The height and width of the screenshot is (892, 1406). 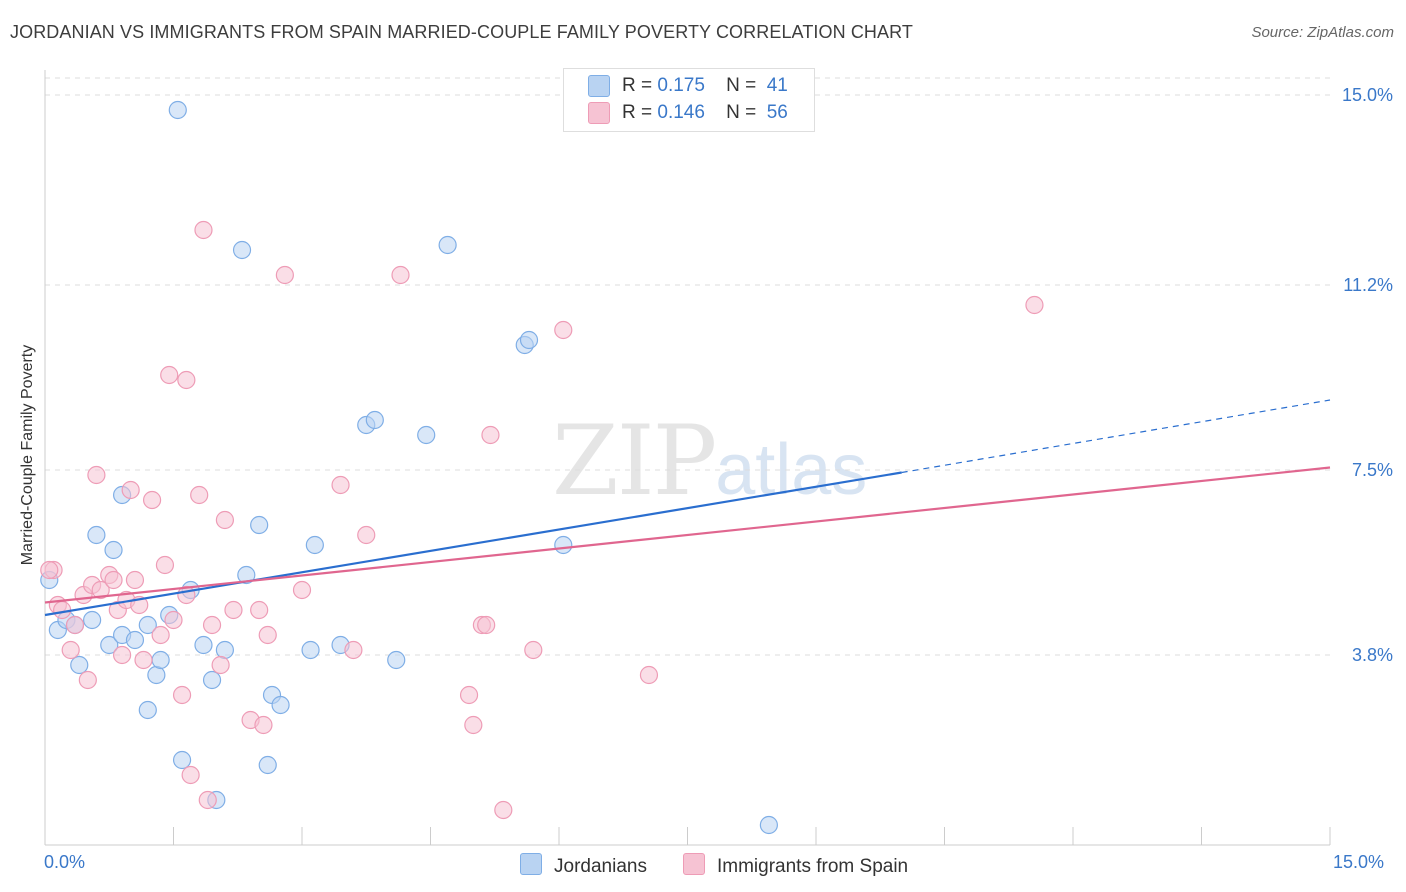 What do you see at coordinates (1372, 655) in the screenshot?
I see `y-tick-label: 3.8%` at bounding box center [1372, 655].